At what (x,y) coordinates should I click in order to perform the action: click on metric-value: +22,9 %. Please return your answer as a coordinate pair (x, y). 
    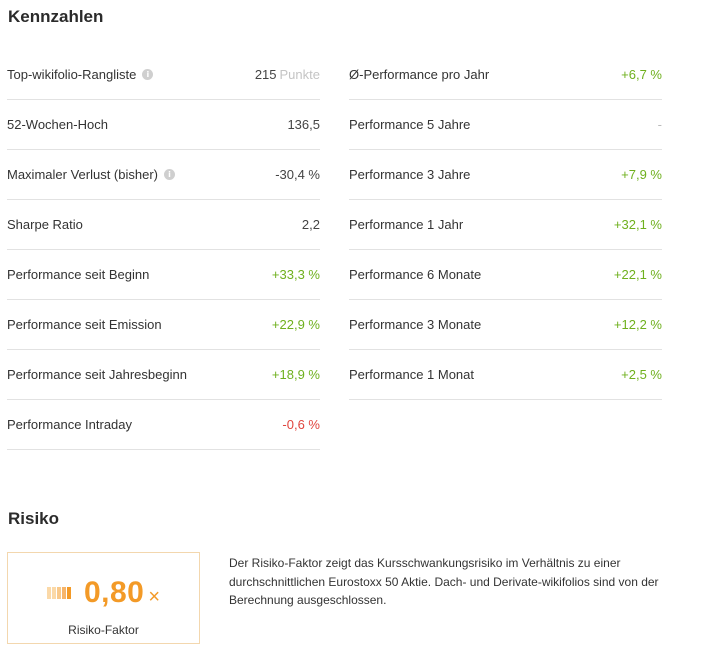
    Looking at the image, I should click on (295, 324).